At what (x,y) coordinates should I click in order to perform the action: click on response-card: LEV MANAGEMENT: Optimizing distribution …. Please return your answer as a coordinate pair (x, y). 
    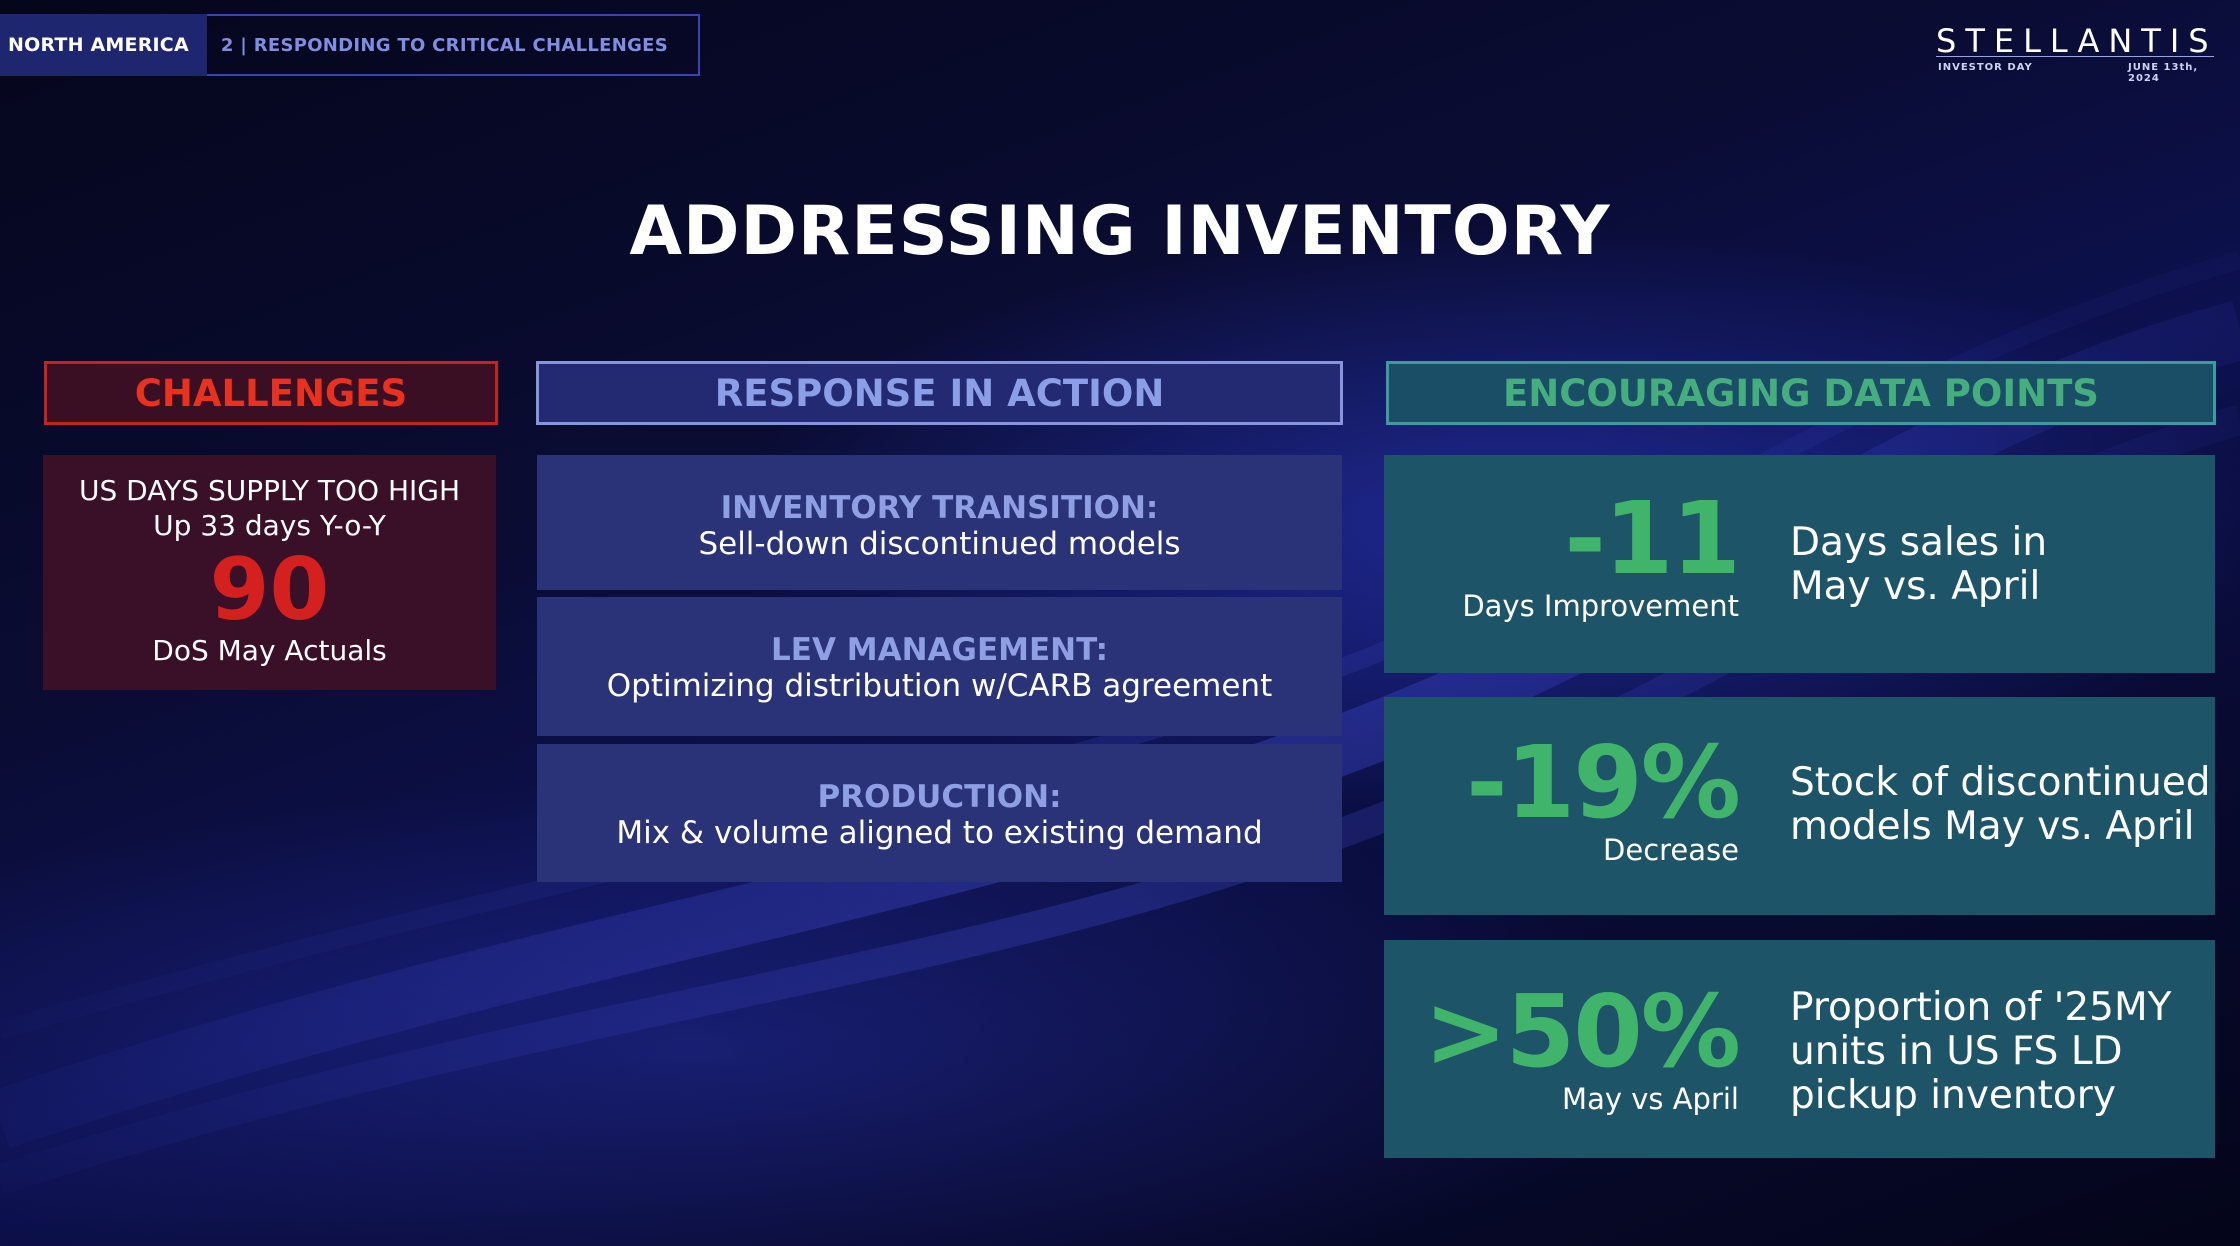
    Looking at the image, I should click on (939, 666).